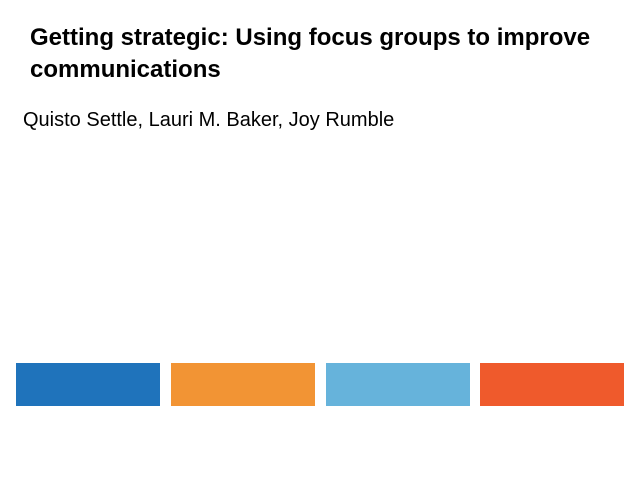 Image resolution: width=640 pixels, height=480 pixels. What do you see at coordinates (320, 384) in the screenshot?
I see `decorative-color-bar` at bounding box center [320, 384].